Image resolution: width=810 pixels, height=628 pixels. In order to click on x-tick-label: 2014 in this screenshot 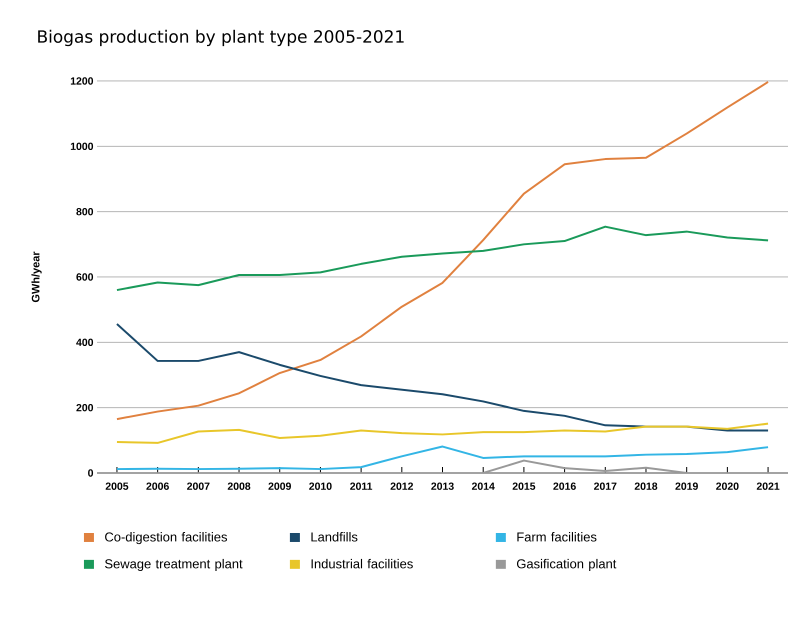, I will do `click(483, 486)`.